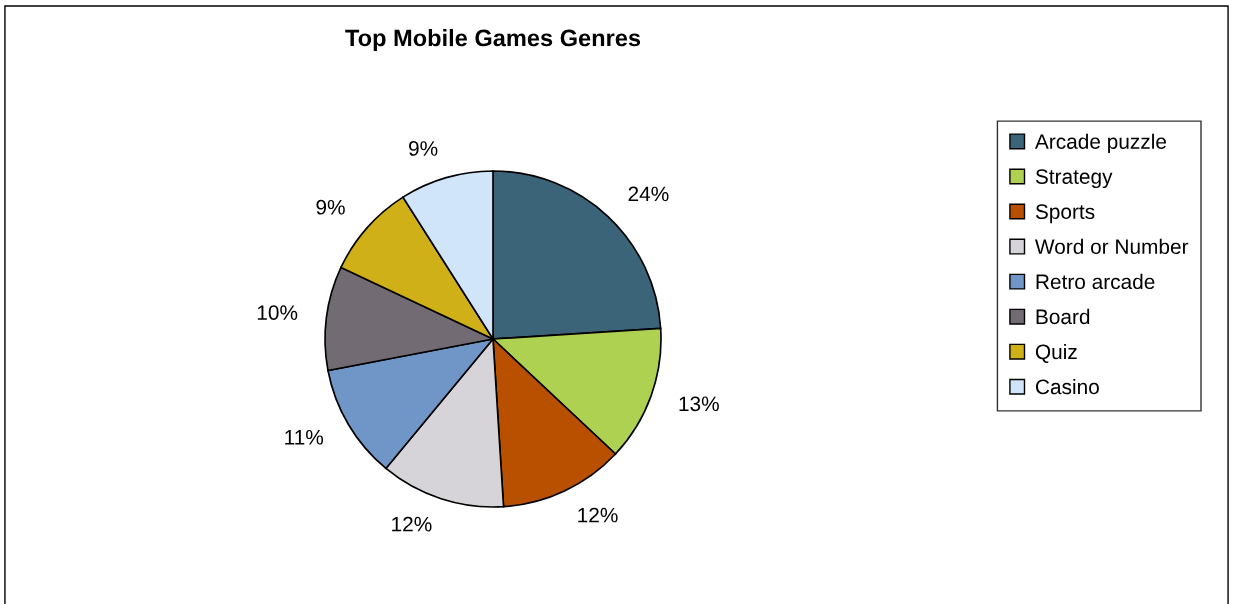  What do you see at coordinates (1065, 214) in the screenshot?
I see `legend-label: Sports` at bounding box center [1065, 214].